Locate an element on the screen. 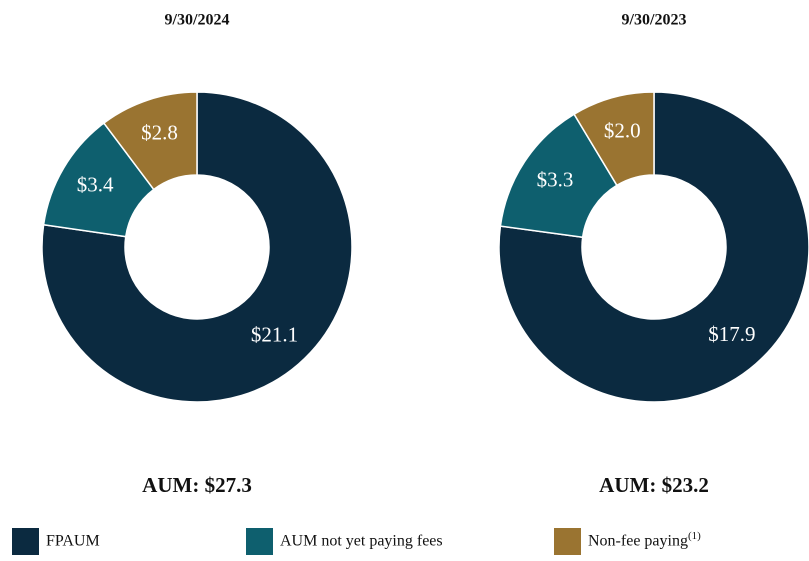 The width and height of the screenshot is (809, 561). total-annotation: AUM: $27.3 is located at coordinates (197, 485).